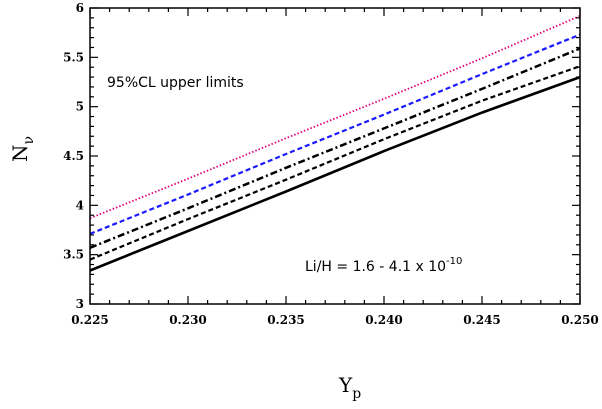 Image resolution: width=602 pixels, height=409 pixels. What do you see at coordinates (175, 83) in the screenshot?
I see `annotation-upper-limits: 95%CL upper limits` at bounding box center [175, 83].